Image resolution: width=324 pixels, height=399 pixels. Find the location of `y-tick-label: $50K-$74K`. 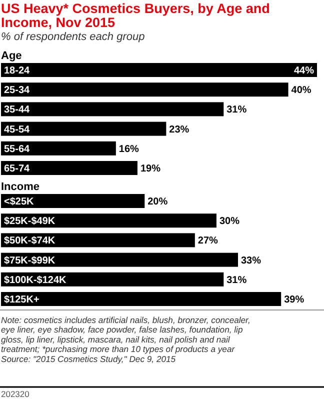

y-tick-label: $50K-$74K is located at coordinates (30, 241).